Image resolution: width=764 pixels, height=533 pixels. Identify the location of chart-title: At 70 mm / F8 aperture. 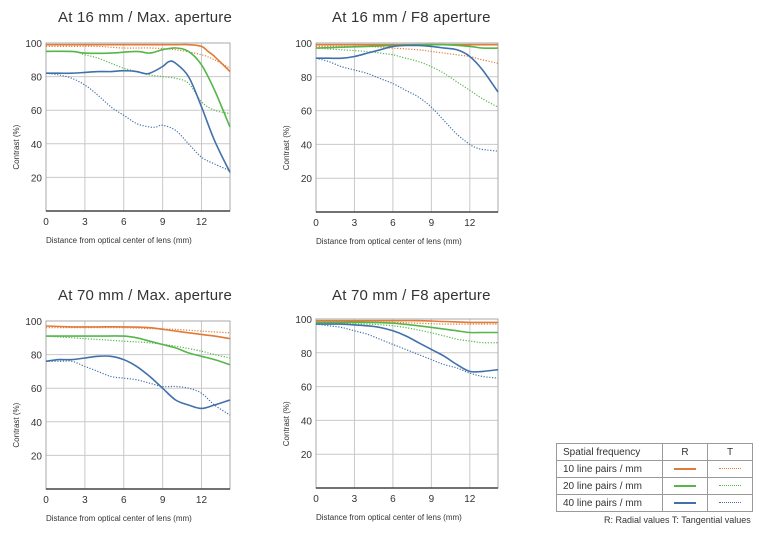
(411, 295).